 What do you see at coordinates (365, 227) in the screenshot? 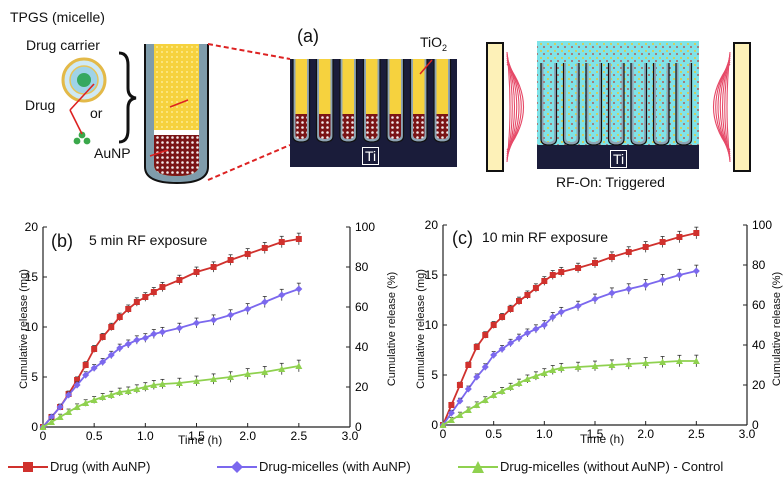
I see `y-right-tick-label: 100` at bounding box center [365, 227].